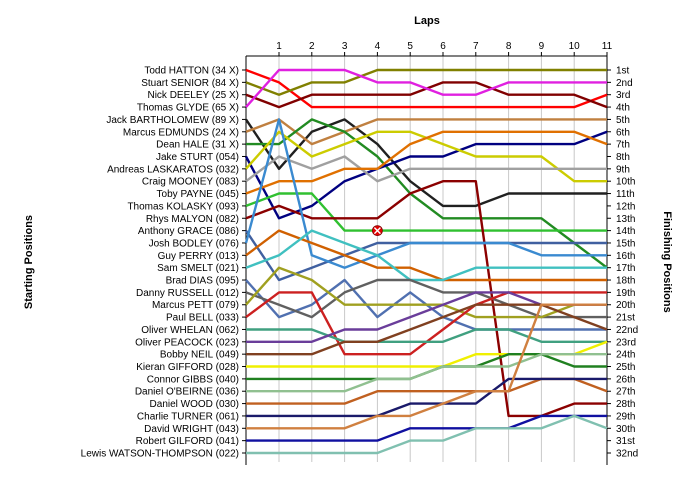 Image resolution: width=700 pixels, height=480 pixels. Describe the element at coordinates (187, 342) in the screenshot. I see `start-label-23: Oliver PEACOCK (023)` at that location.